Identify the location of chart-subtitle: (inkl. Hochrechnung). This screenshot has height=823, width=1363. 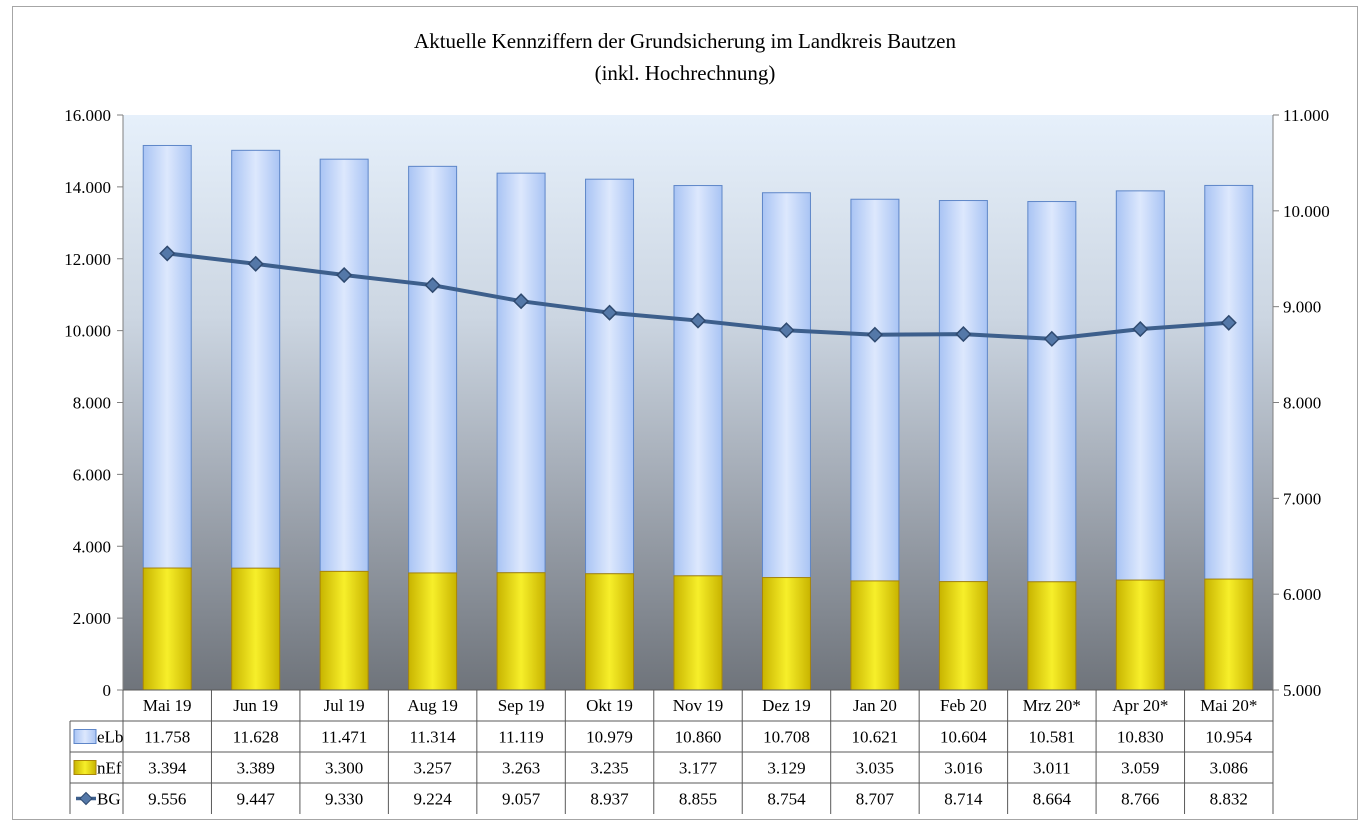
(685, 73).